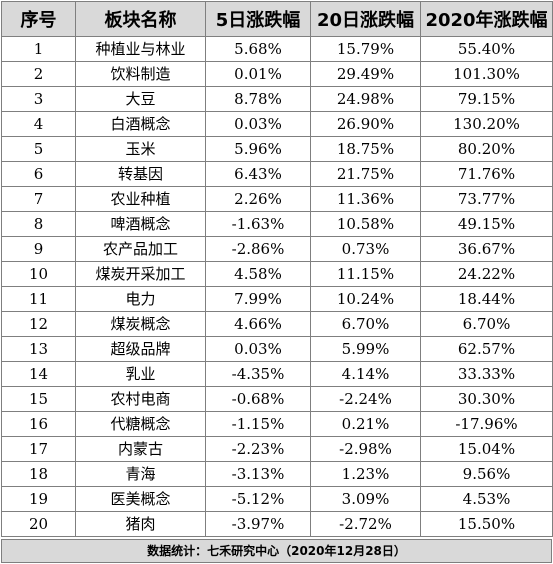 This screenshot has width=553, height=564. What do you see at coordinates (140, 274) in the screenshot?
I see `cell-sector-name: 煤炭开采加工` at bounding box center [140, 274].